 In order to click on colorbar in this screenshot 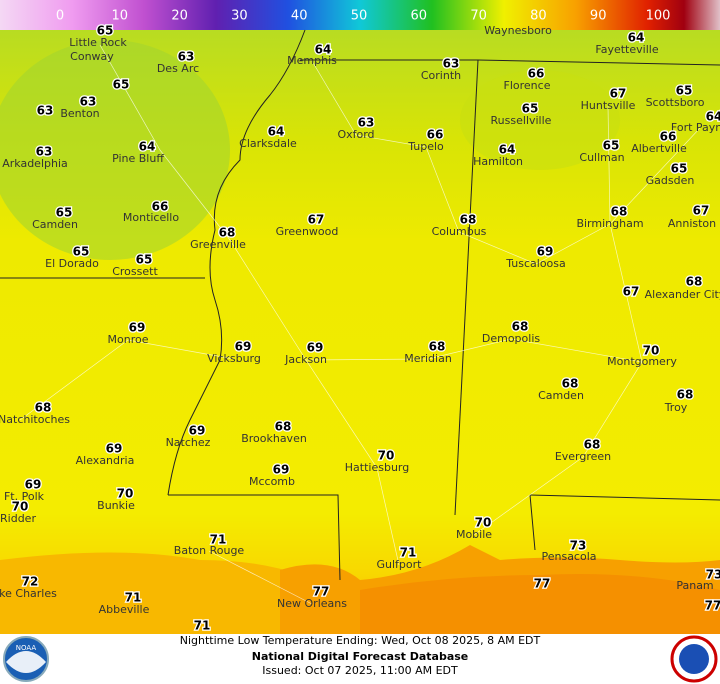, I will do `click(360, 15)`.